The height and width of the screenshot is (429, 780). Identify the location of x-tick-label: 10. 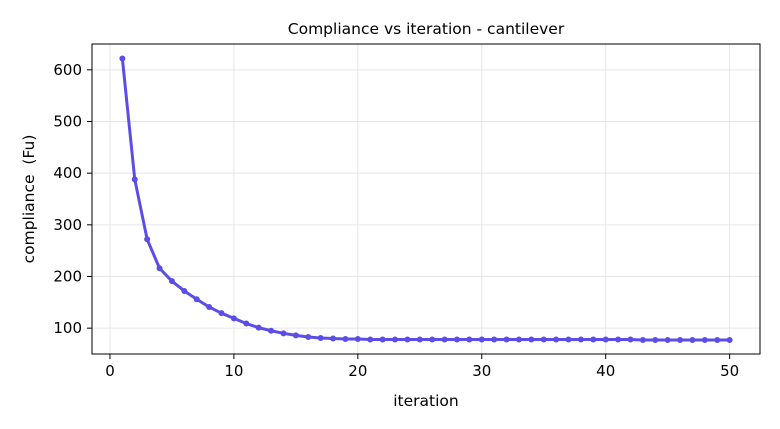
(233, 371).